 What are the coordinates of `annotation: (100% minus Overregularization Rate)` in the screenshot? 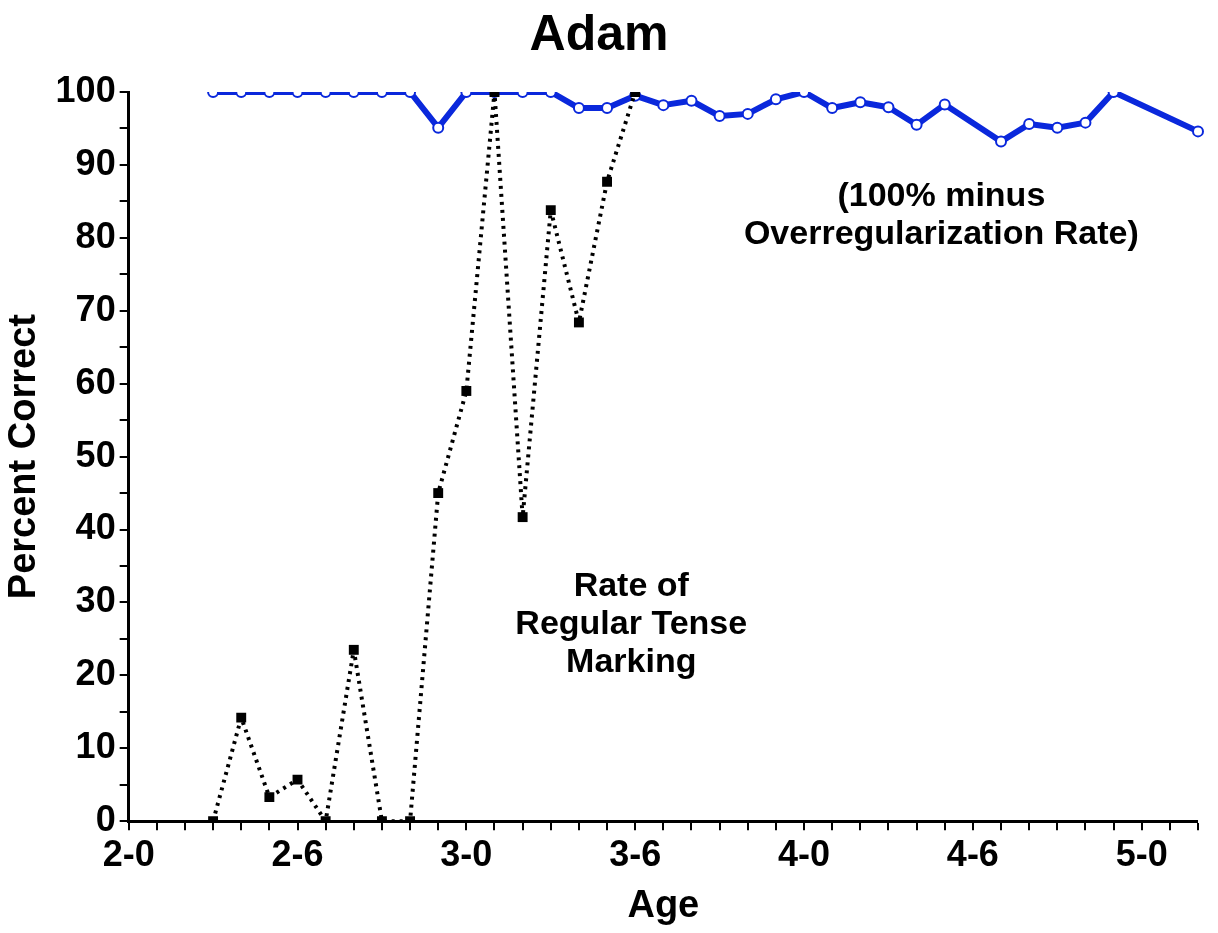 It's located at (941, 213).